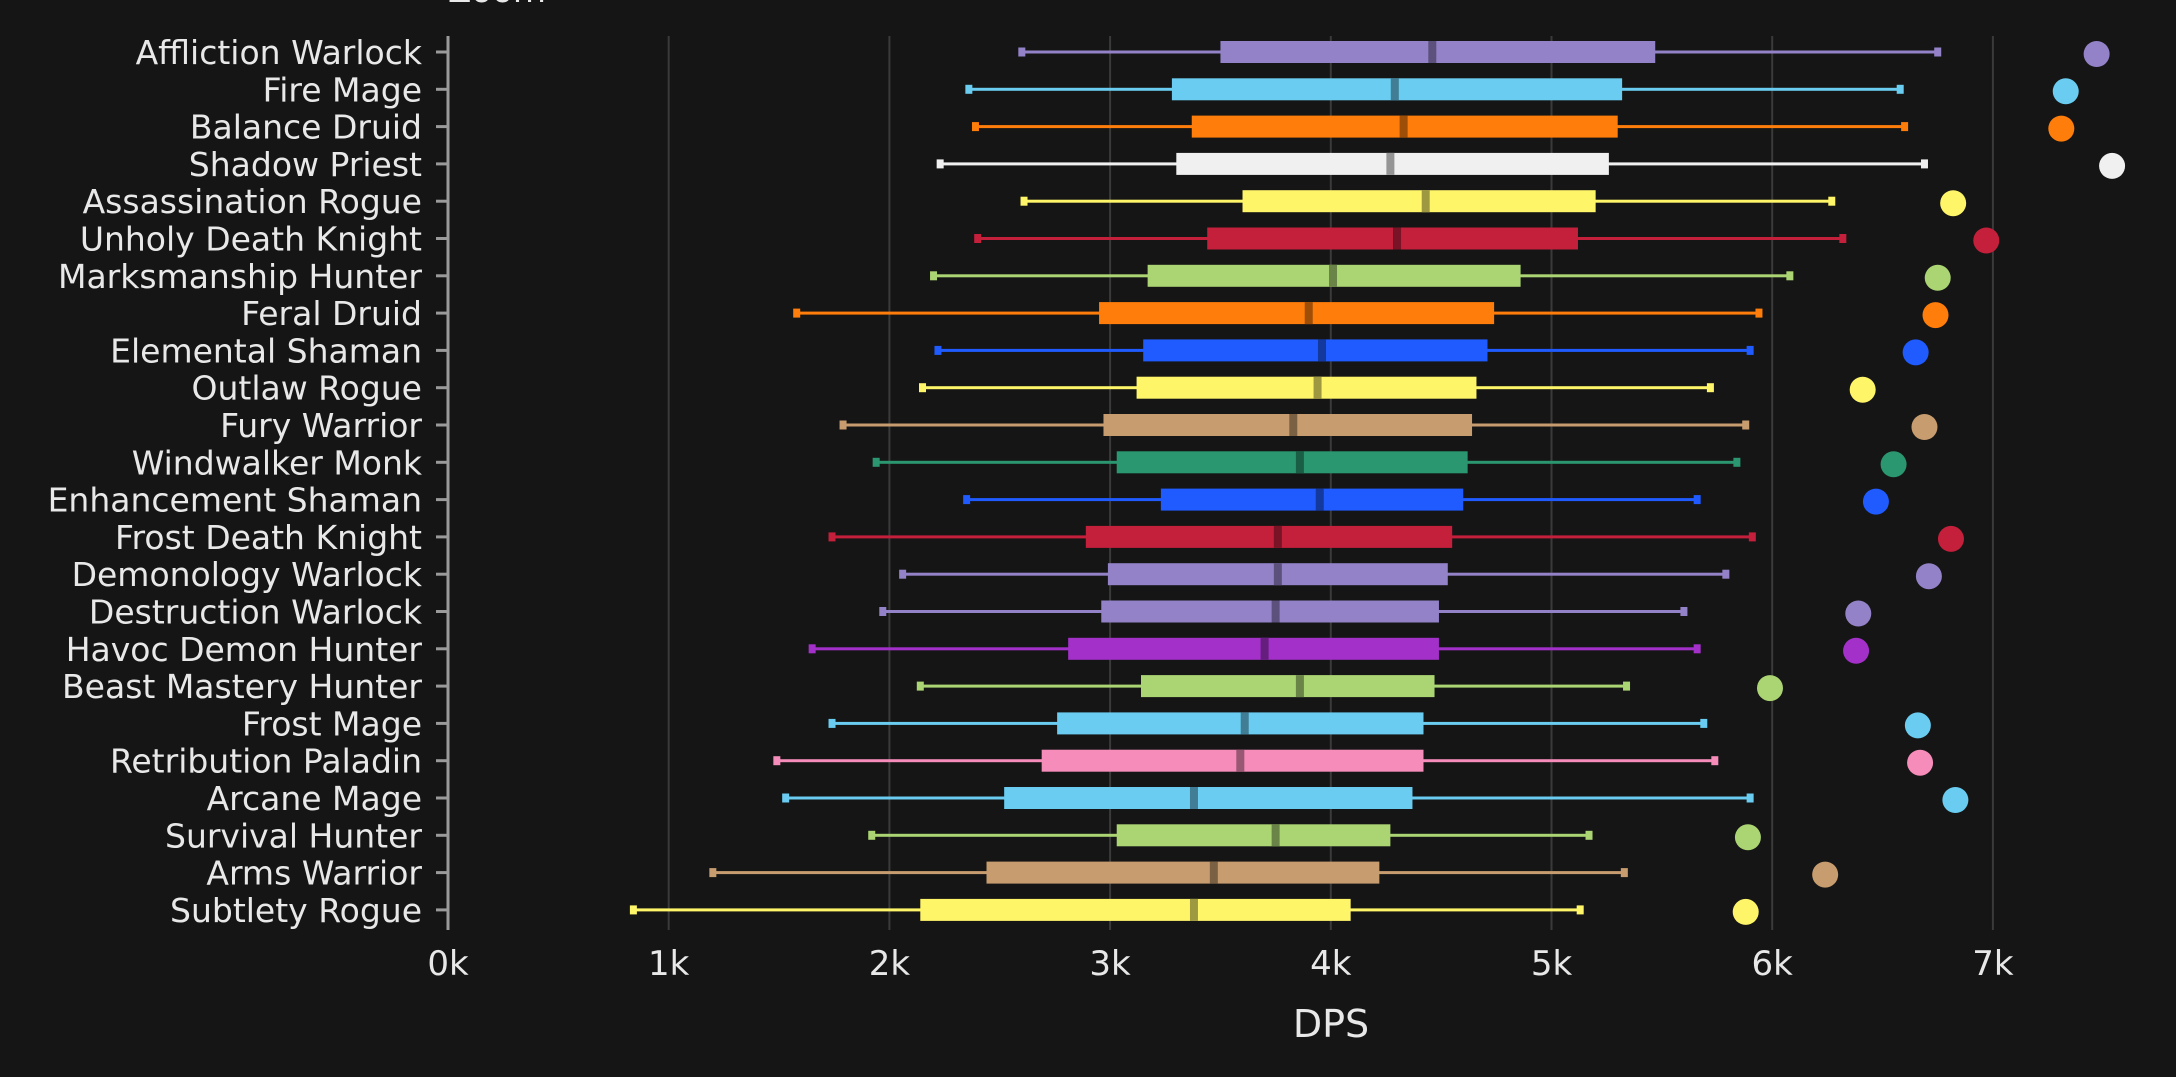 The image size is (2176, 1077). Describe the element at coordinates (669, 964) in the screenshot. I see `x-tick-label: 1k` at that location.